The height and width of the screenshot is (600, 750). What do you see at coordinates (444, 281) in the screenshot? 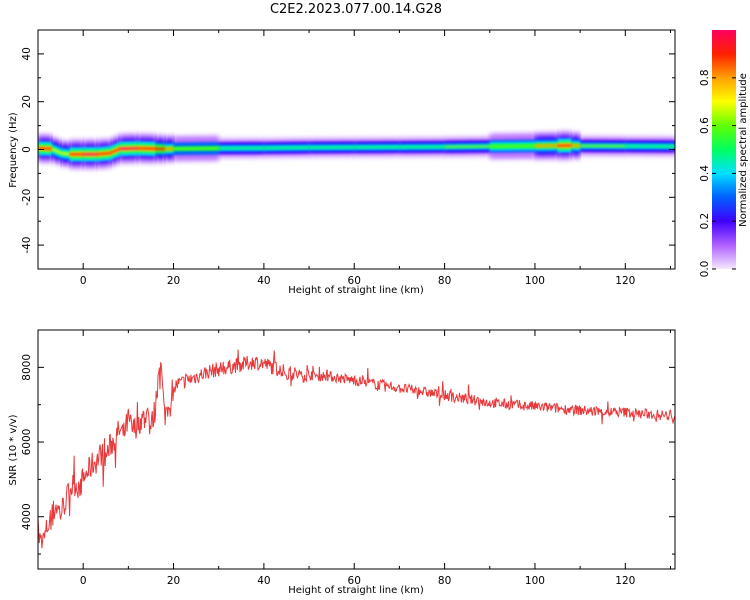
I see `spectrogram-x-tick-label: 80` at bounding box center [444, 281].